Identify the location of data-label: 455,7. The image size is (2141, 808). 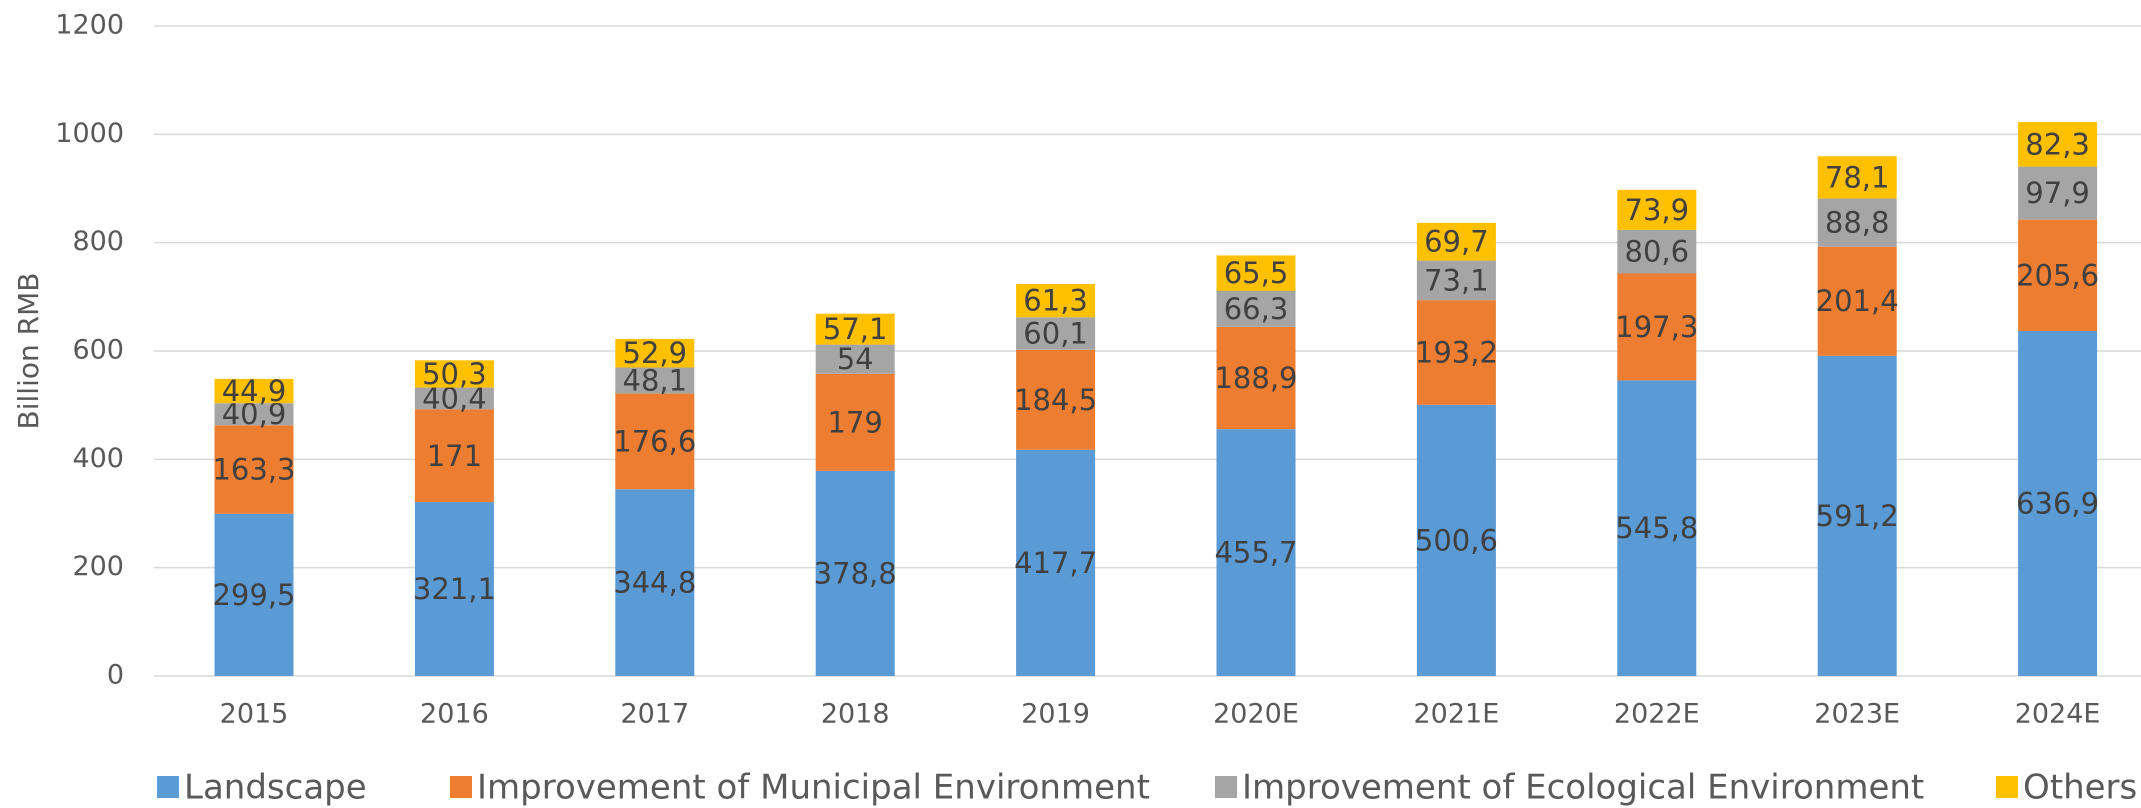
(1255, 553).